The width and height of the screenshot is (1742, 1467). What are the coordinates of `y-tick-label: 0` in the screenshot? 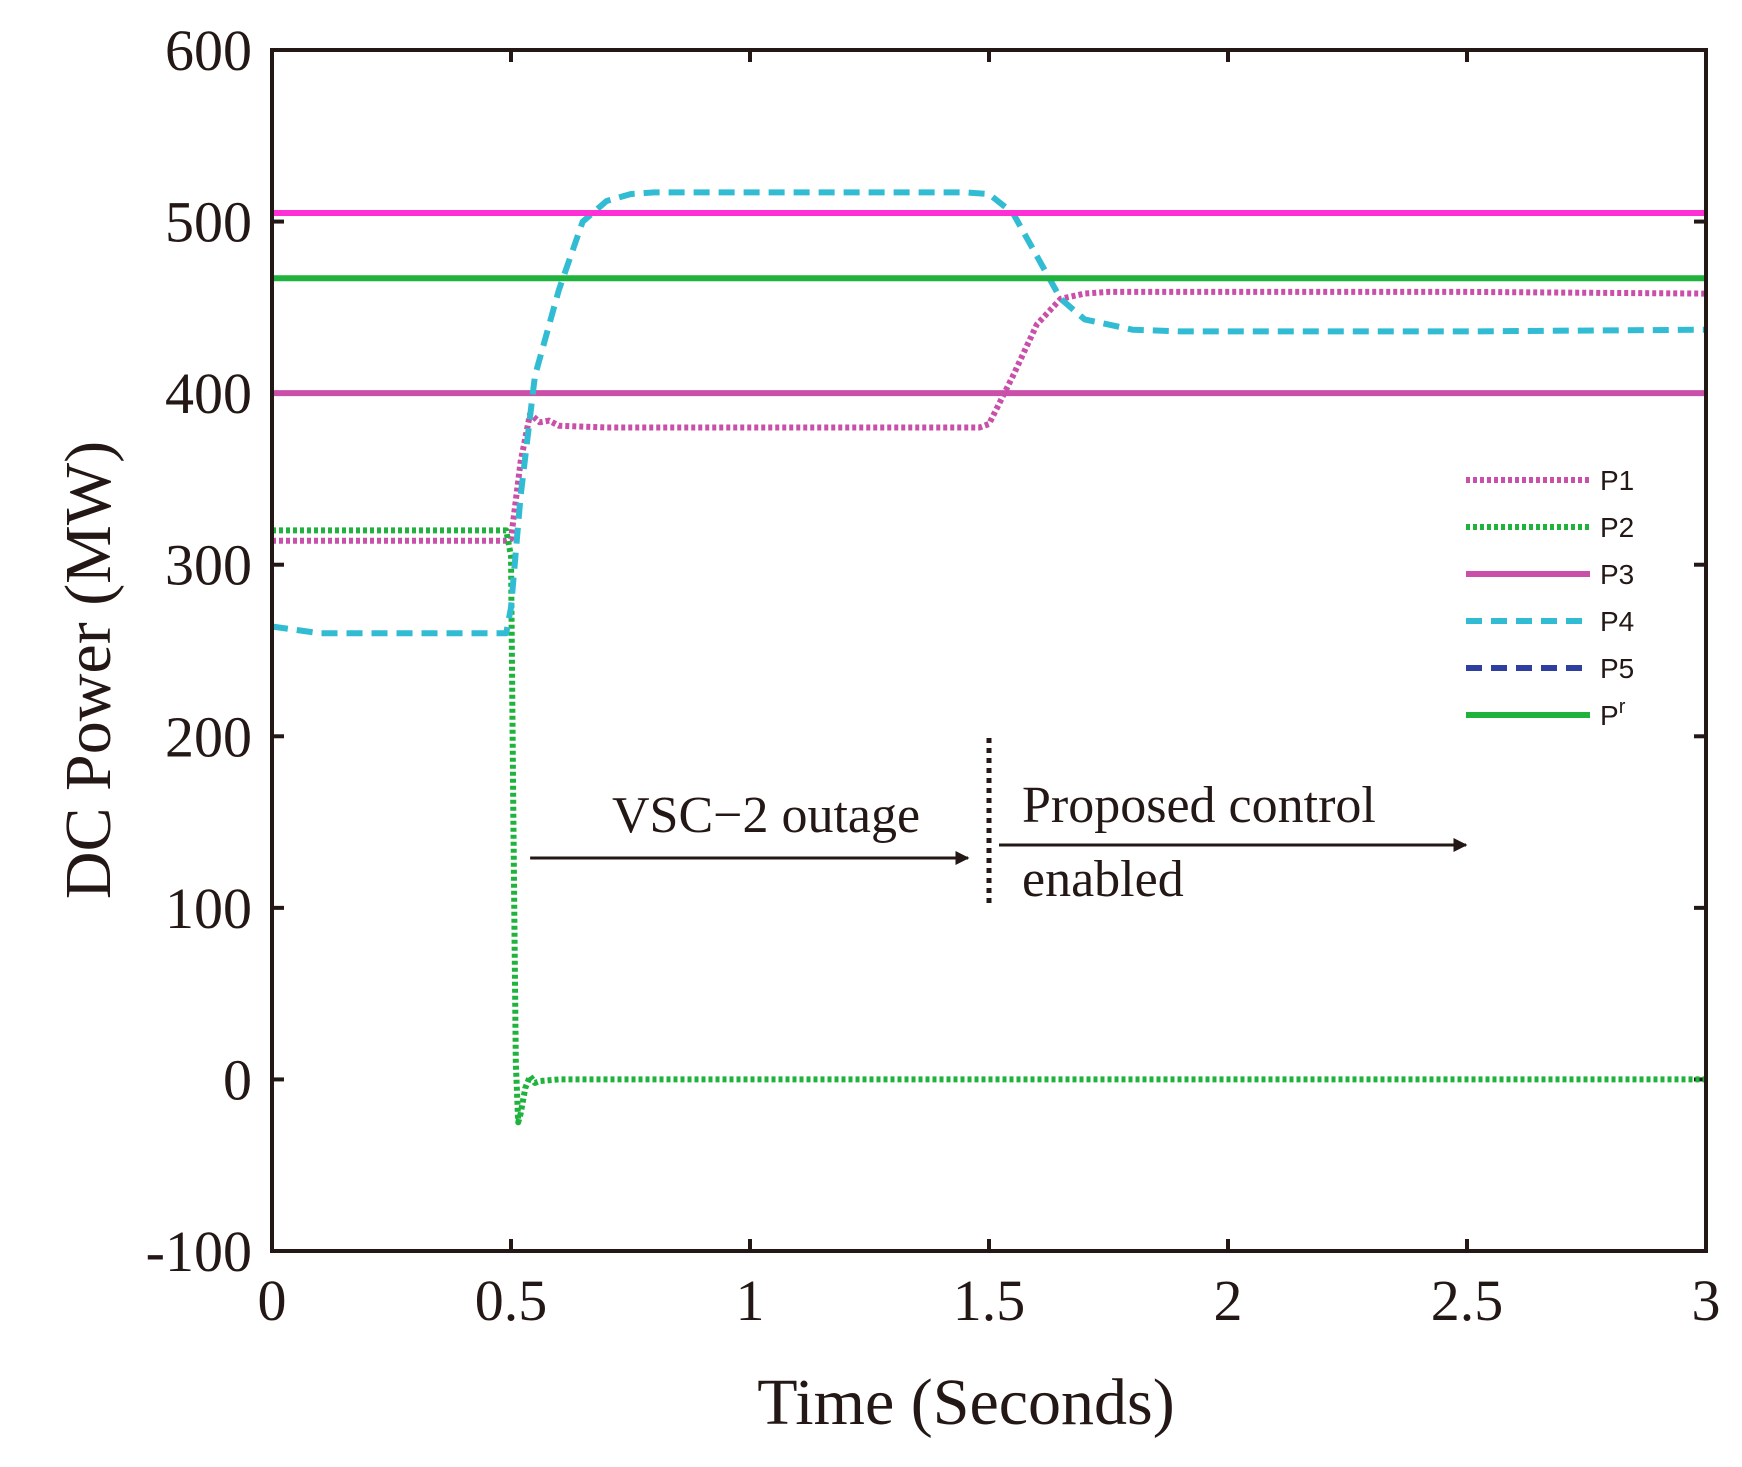 It's located at (237, 1079).